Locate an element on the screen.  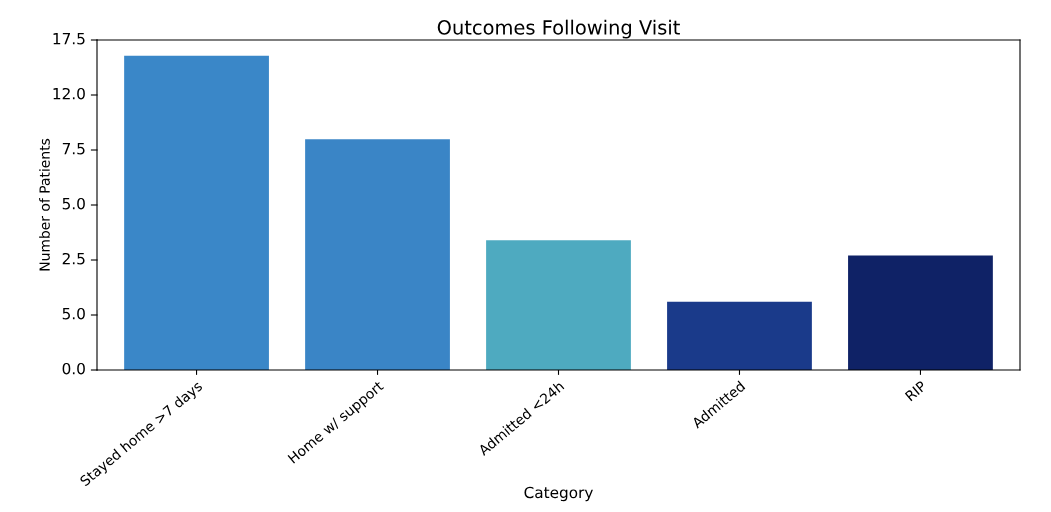
text: 17.5 is located at coordinates (69, 39).